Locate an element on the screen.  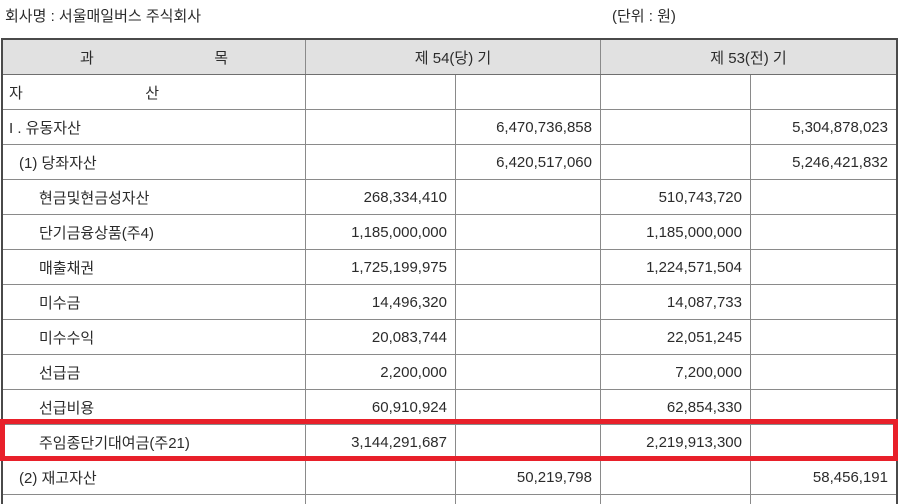
amount-cell-current-total: 50,219,798 is located at coordinates (528, 477).